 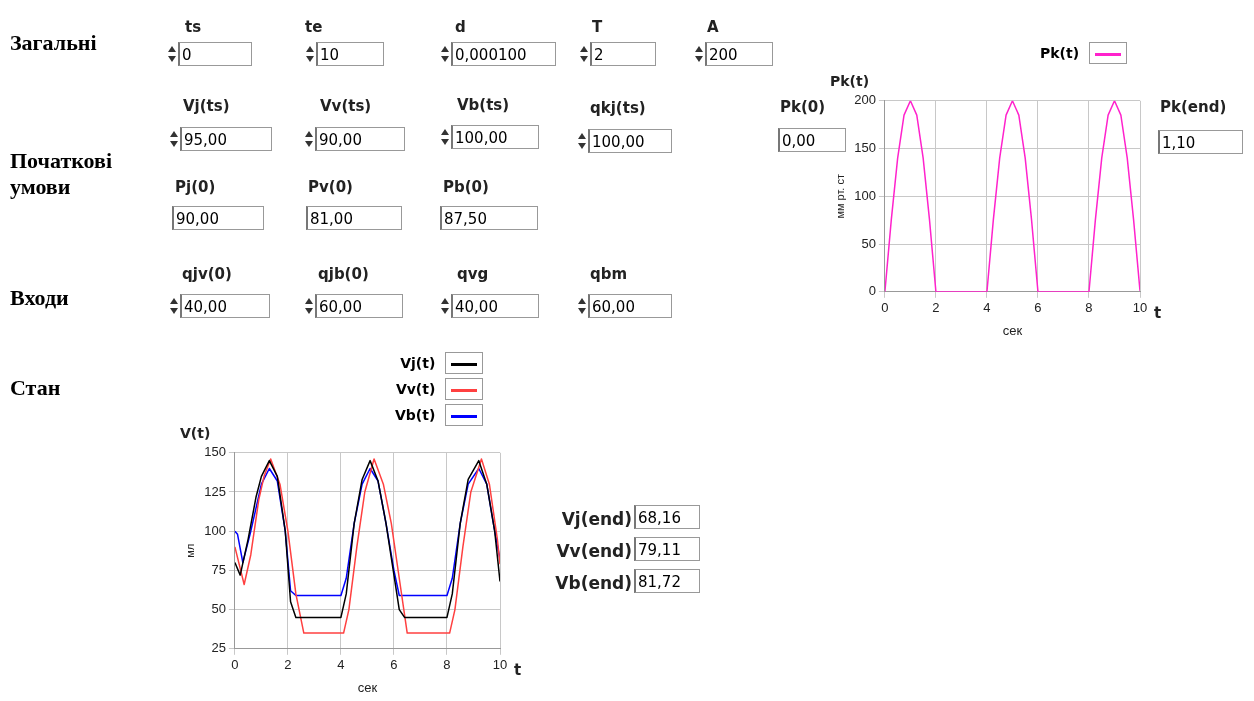 What do you see at coordinates (1193, 107) in the screenshot?
I see `text: Pk(end)` at bounding box center [1193, 107].